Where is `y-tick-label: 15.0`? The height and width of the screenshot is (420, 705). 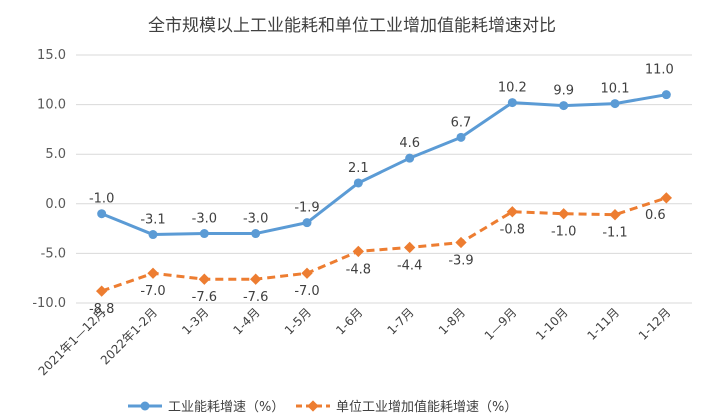 y-tick-label: 15.0 is located at coordinates (51, 55).